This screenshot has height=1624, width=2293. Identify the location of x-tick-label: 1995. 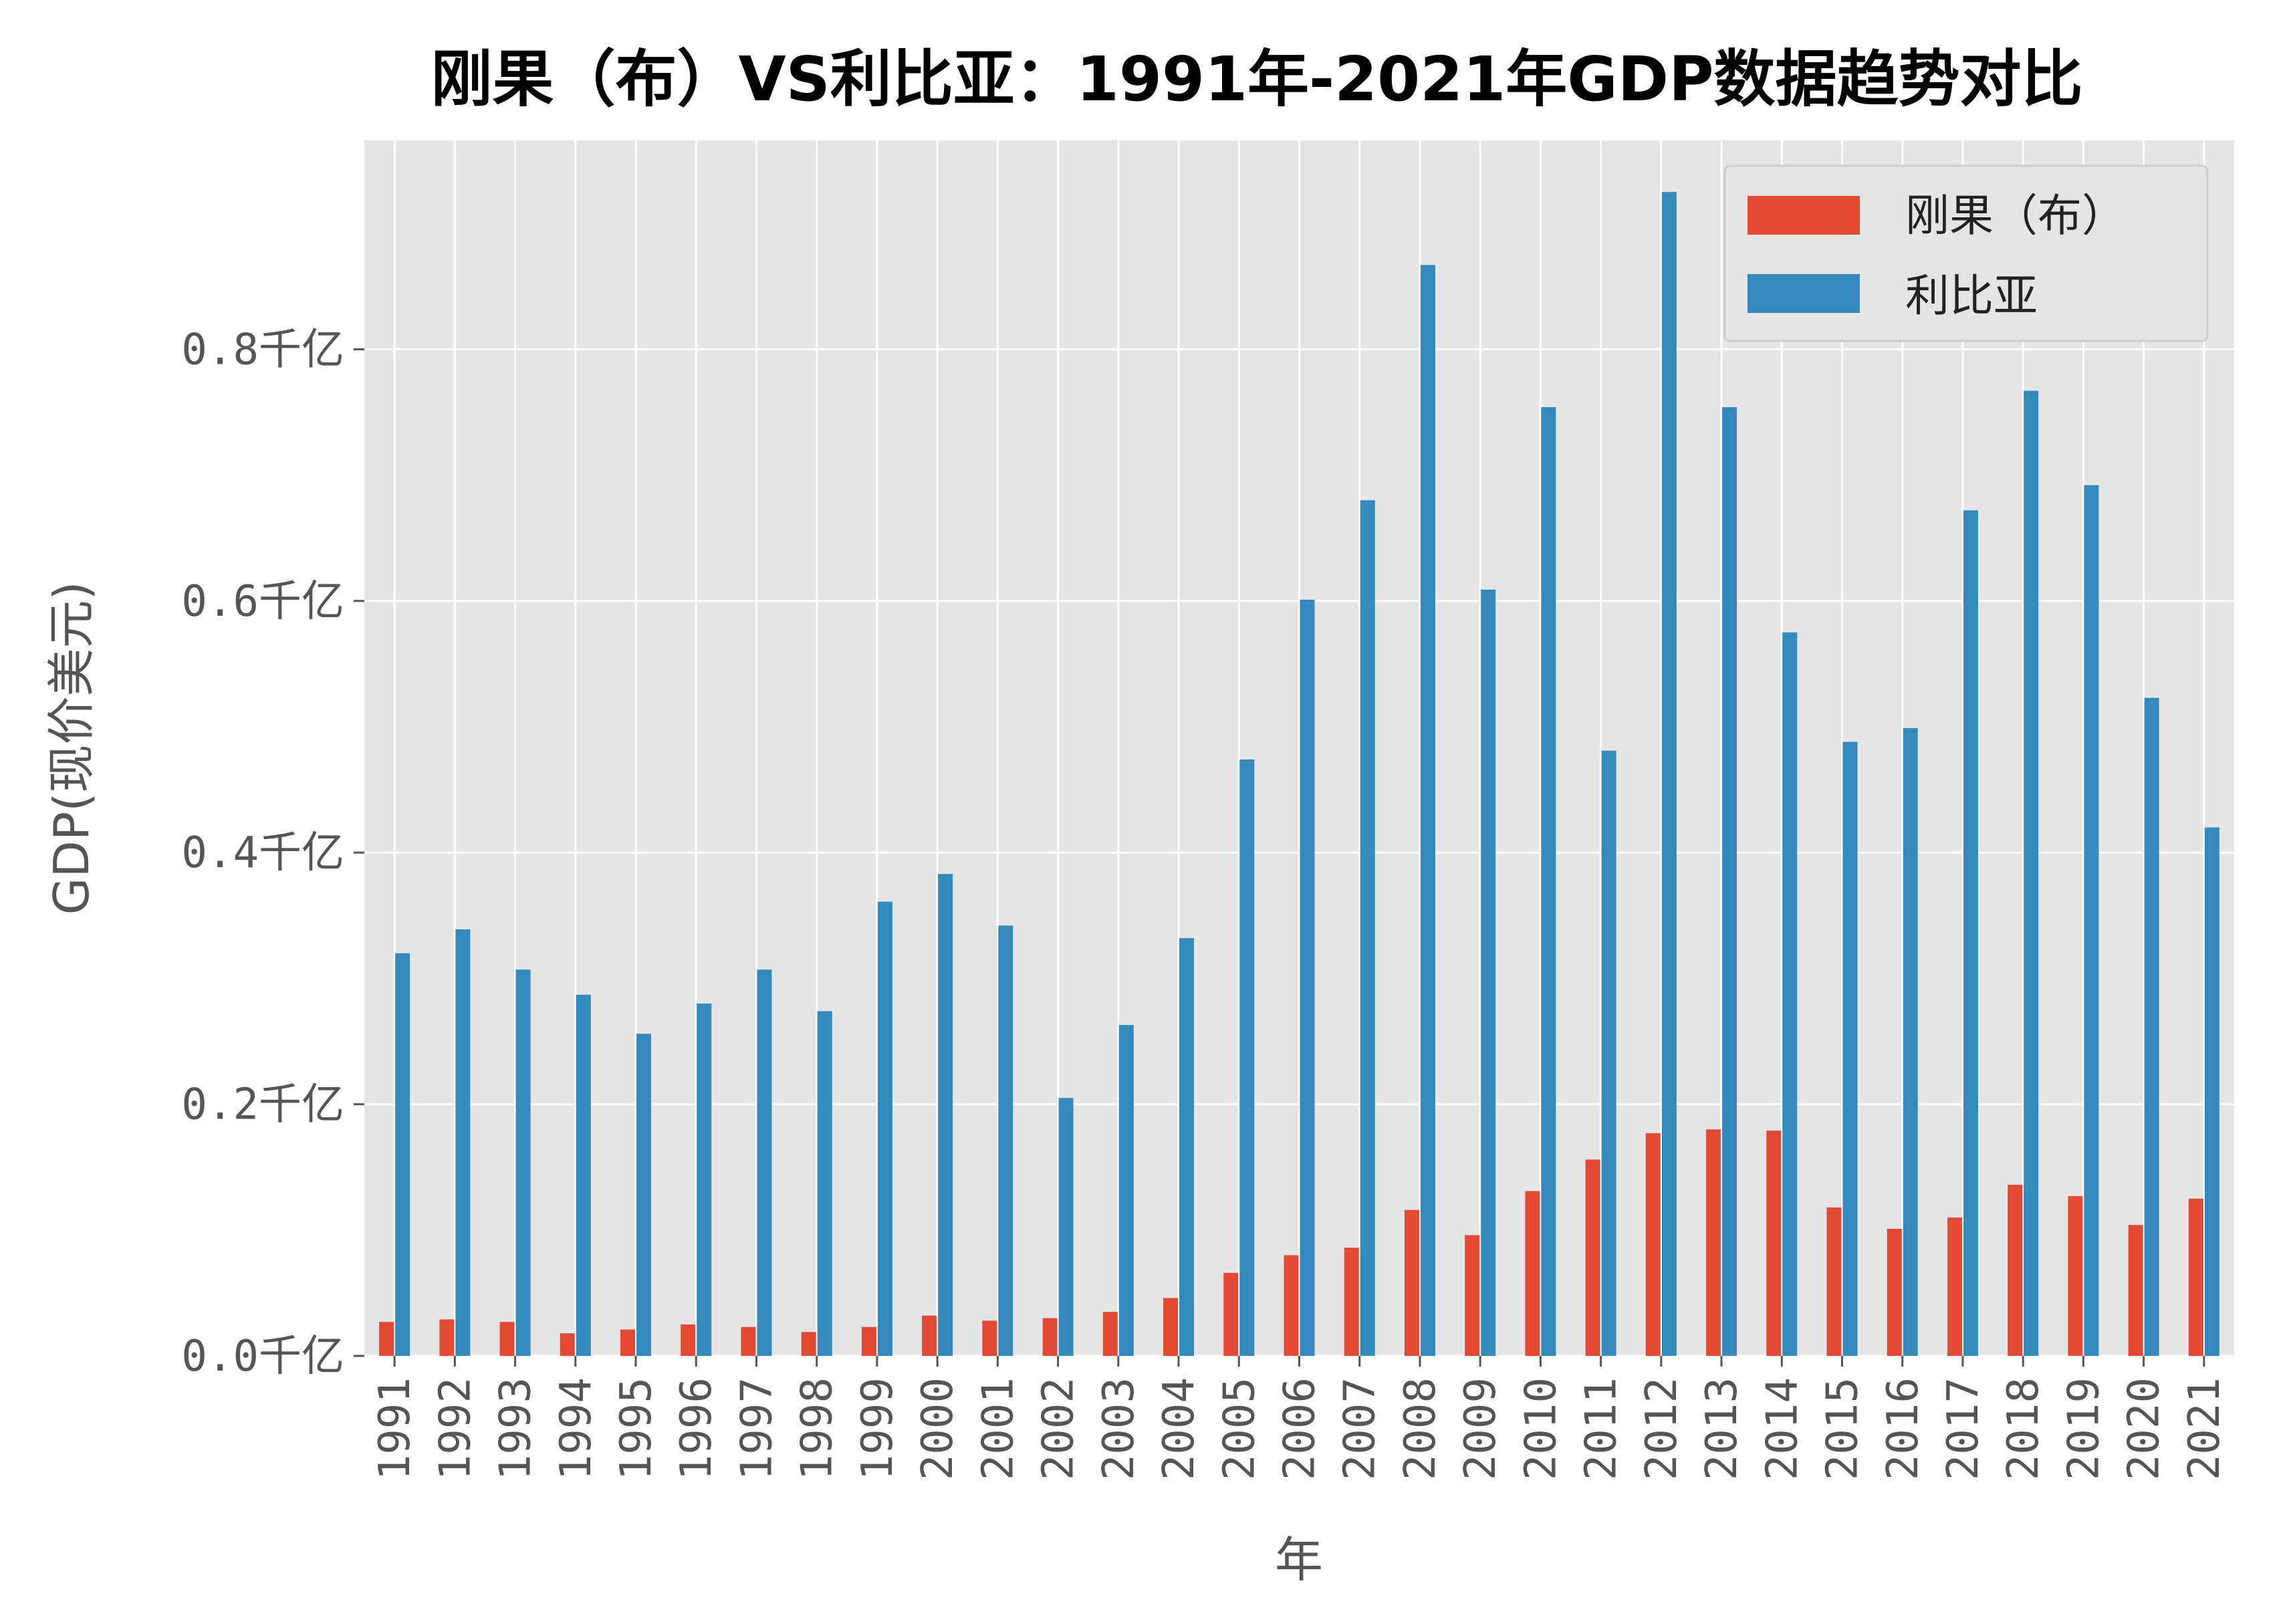
(636, 1428).